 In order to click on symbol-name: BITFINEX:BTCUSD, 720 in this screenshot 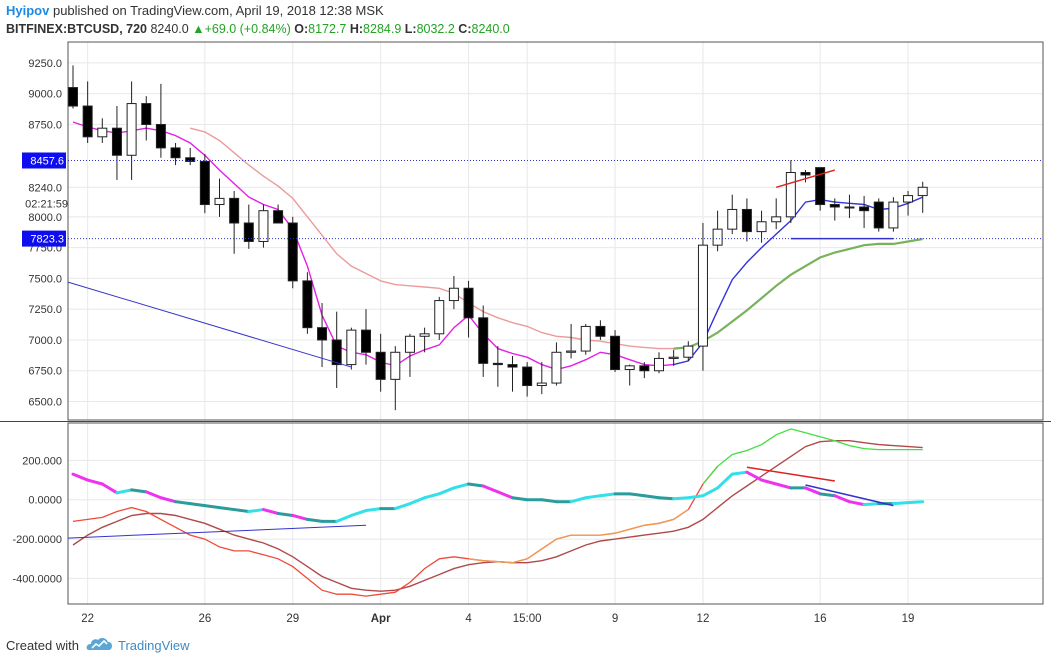, I will do `click(76, 29)`.